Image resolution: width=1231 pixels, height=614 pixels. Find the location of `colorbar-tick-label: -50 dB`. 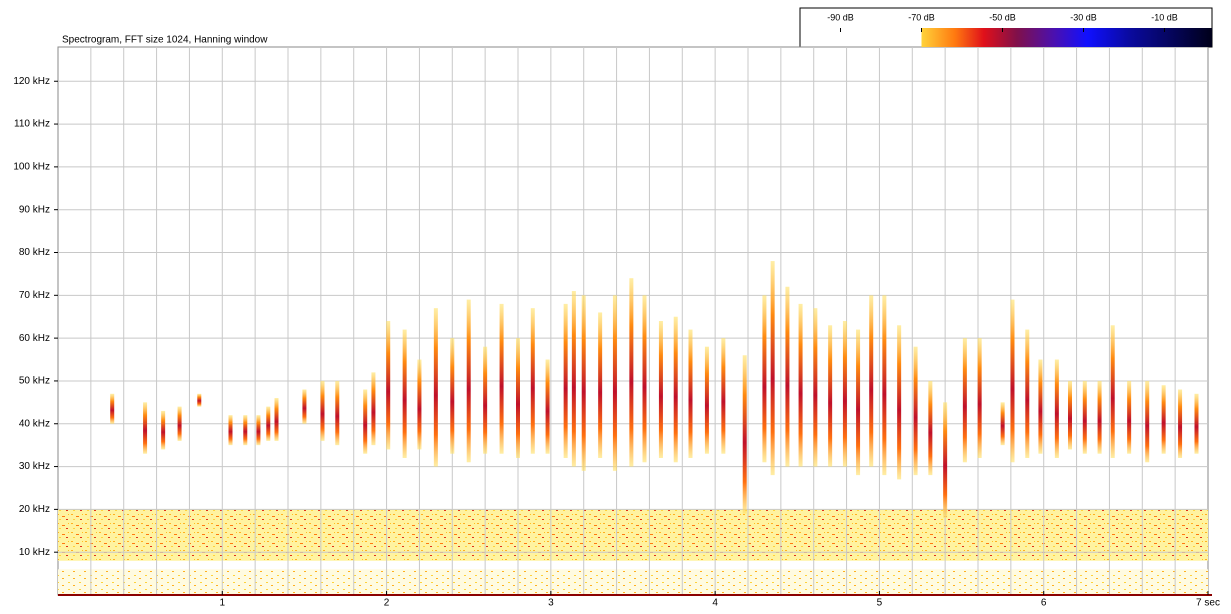

colorbar-tick-label: -50 dB is located at coordinates (1002, 17).